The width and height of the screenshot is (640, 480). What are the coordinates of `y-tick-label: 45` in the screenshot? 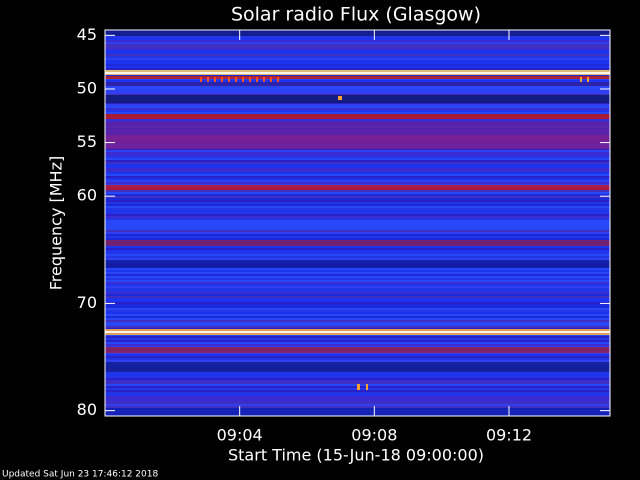 It's located at (87, 34).